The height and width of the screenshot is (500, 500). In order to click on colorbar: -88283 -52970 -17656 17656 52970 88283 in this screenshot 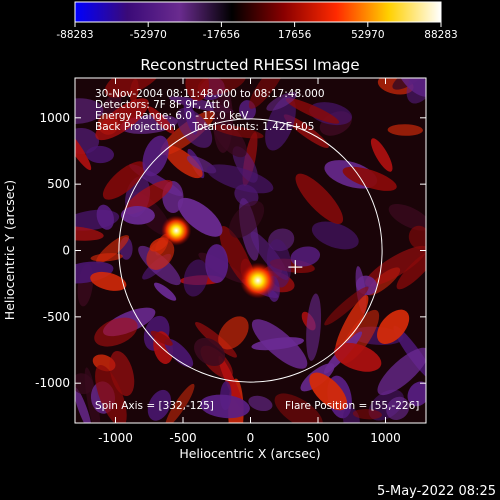, I will do `click(257, 21)`.